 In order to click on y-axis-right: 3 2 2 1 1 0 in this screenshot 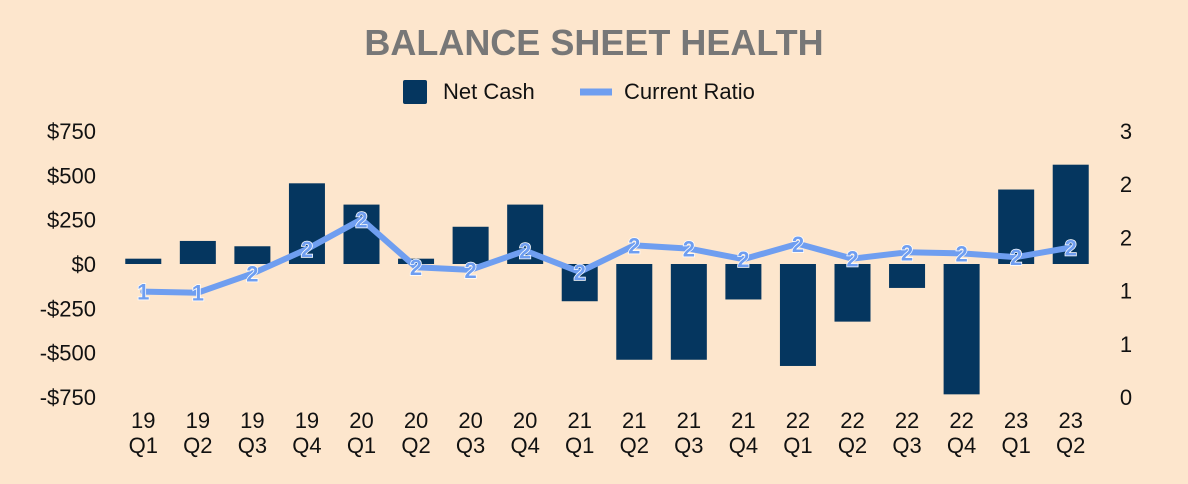, I will do `click(1126, 264)`.